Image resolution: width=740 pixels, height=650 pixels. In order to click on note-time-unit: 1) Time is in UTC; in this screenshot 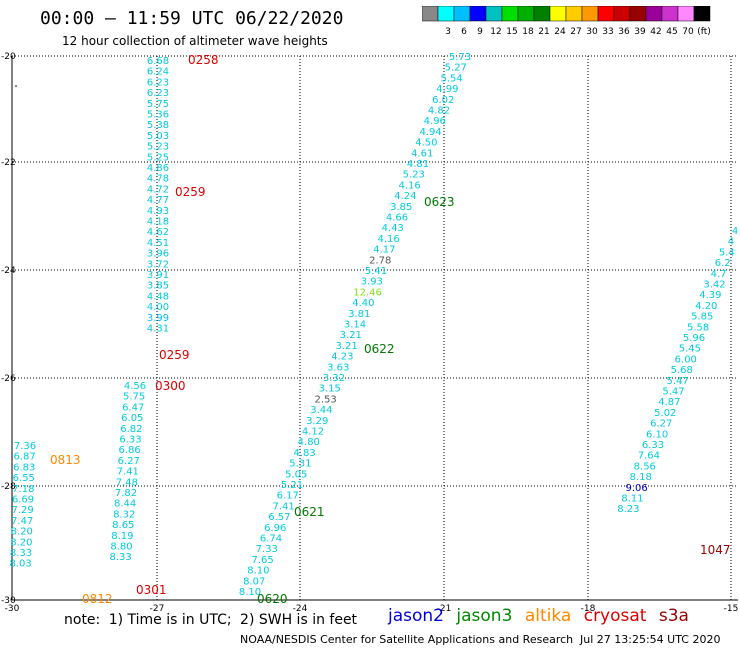, I will do `click(170, 620)`.